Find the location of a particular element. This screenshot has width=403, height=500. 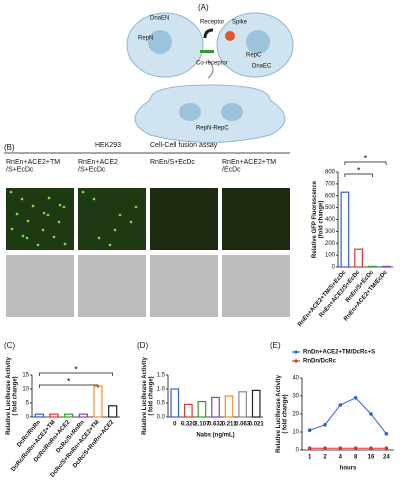

diagram-label: Receptor is located at coordinates (212, 23).